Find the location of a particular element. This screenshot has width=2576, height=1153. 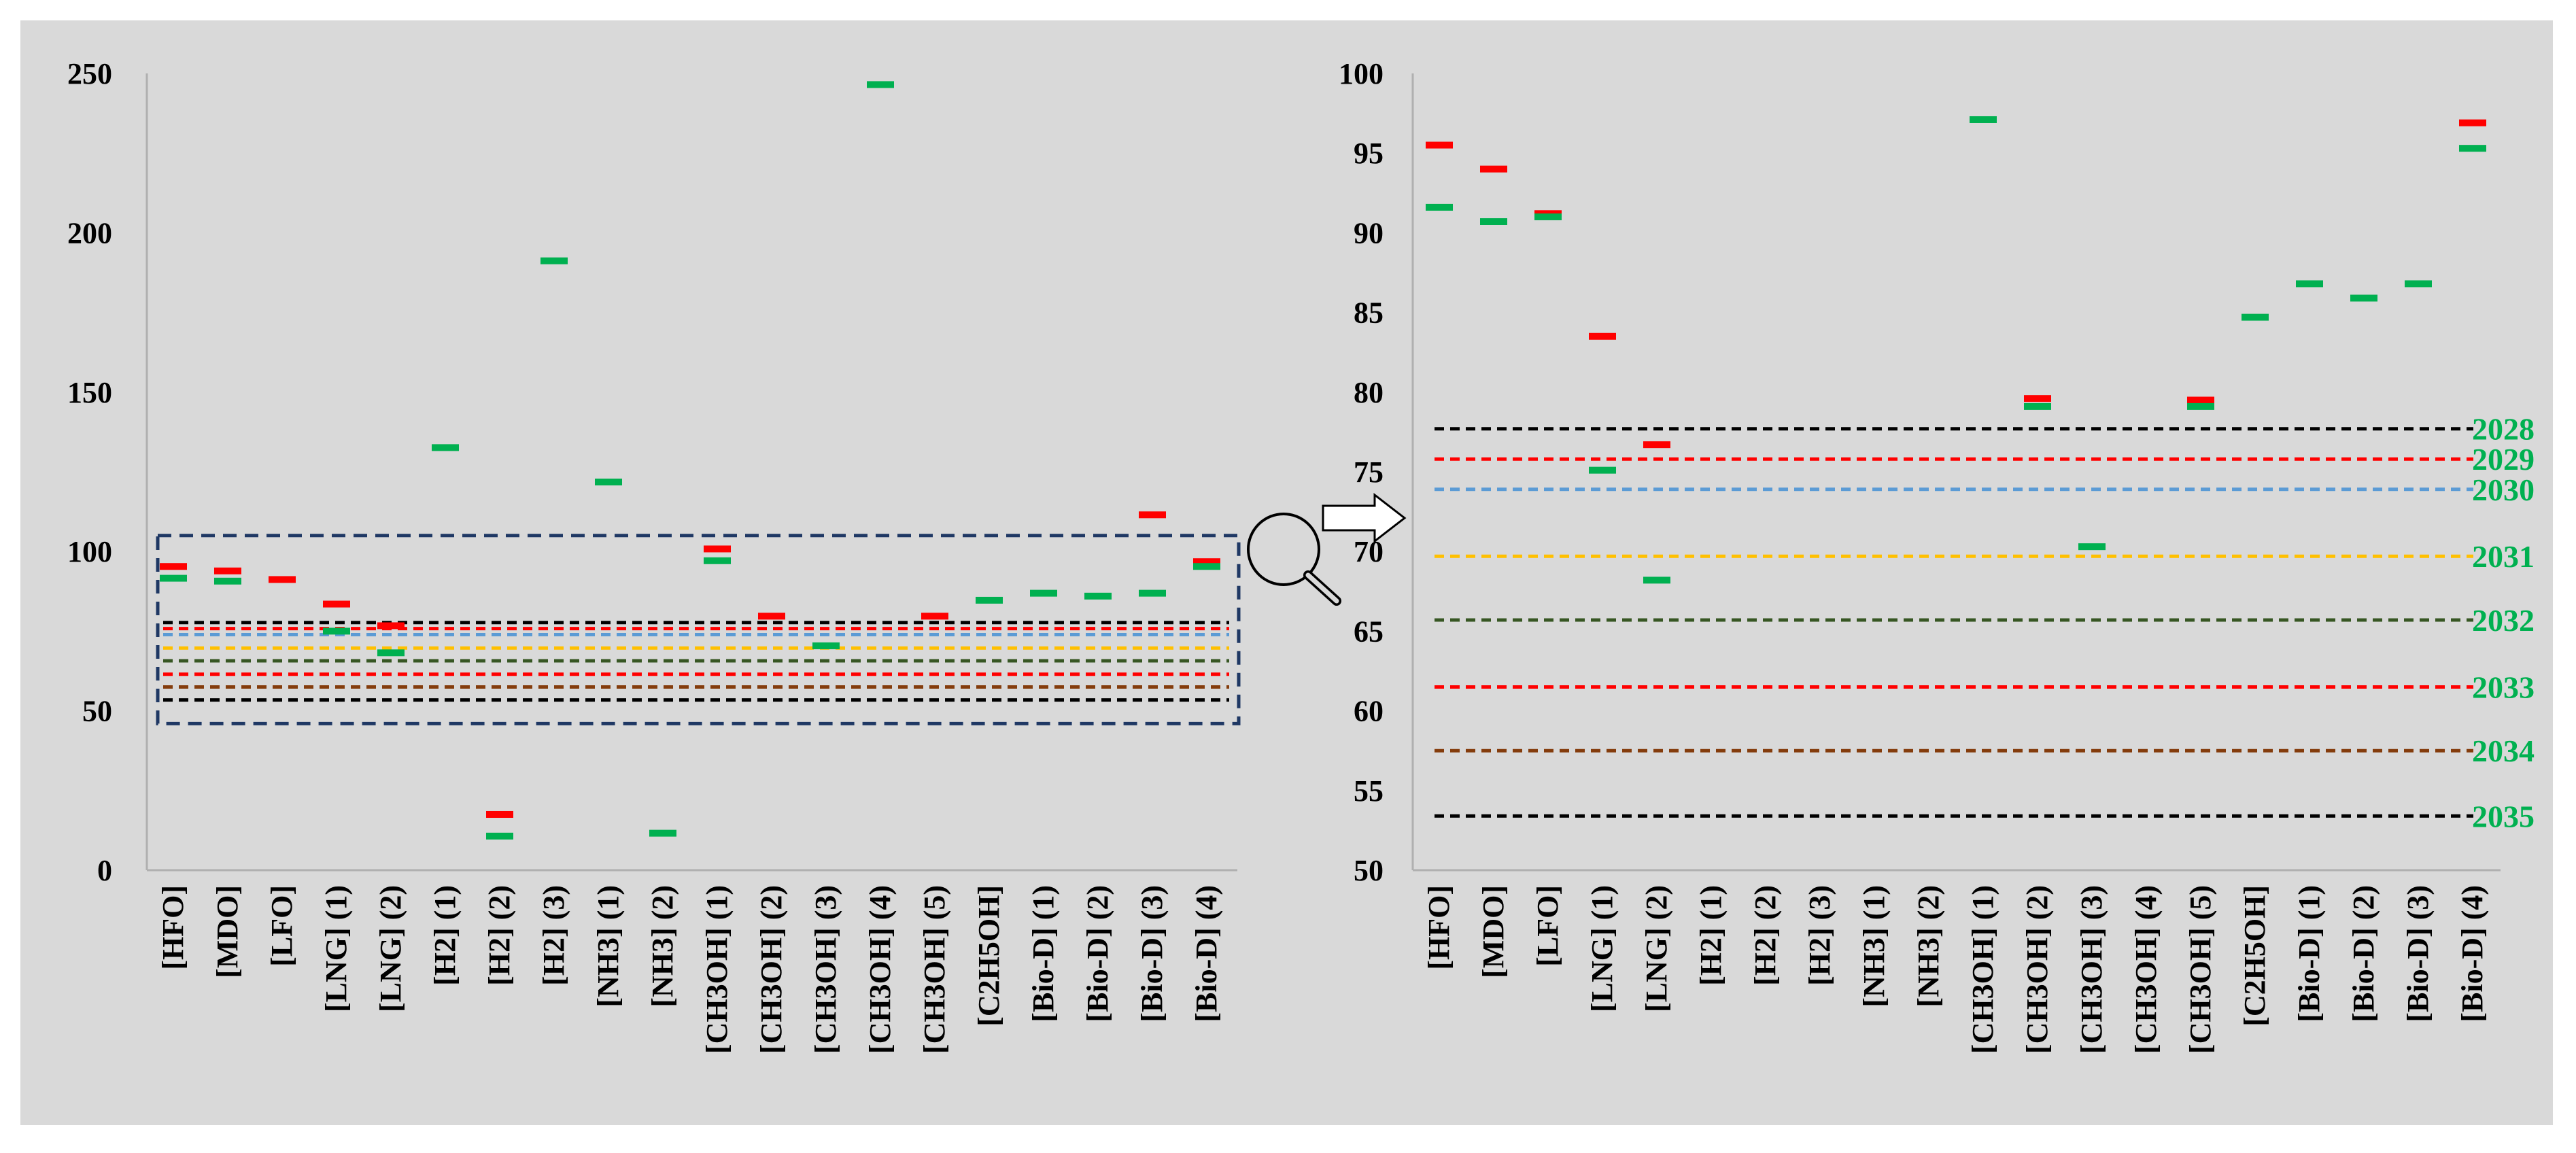

left-y-tick-label: 50 is located at coordinates (97, 711).